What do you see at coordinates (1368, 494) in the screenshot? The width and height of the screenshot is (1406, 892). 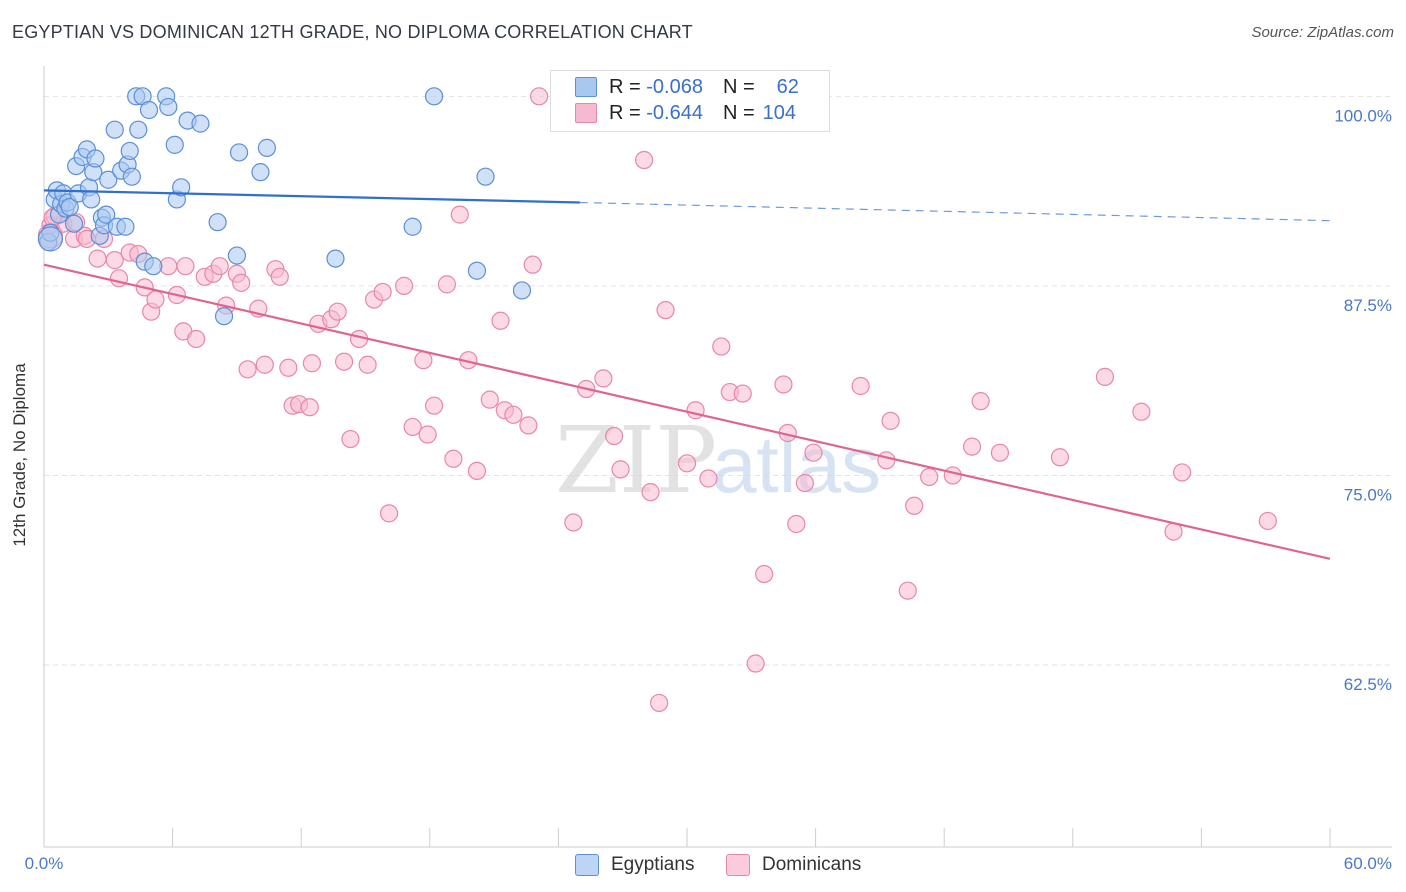 I see `y-tick-label: 75.0%` at bounding box center [1368, 494].